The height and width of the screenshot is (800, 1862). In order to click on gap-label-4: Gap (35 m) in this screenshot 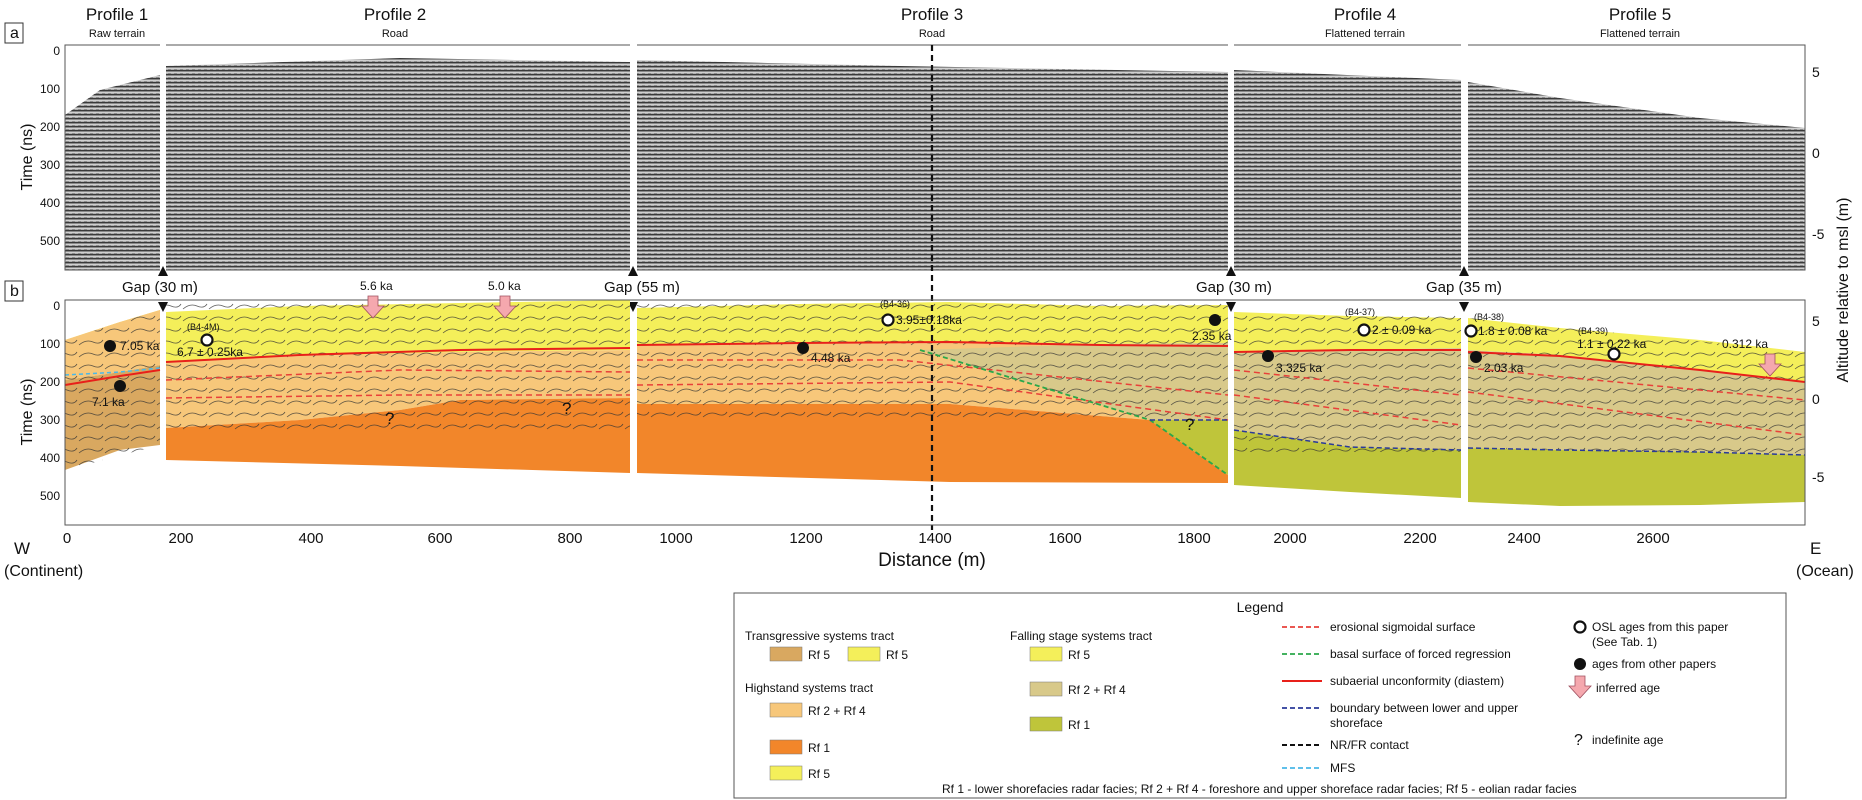, I will do `click(1464, 287)`.